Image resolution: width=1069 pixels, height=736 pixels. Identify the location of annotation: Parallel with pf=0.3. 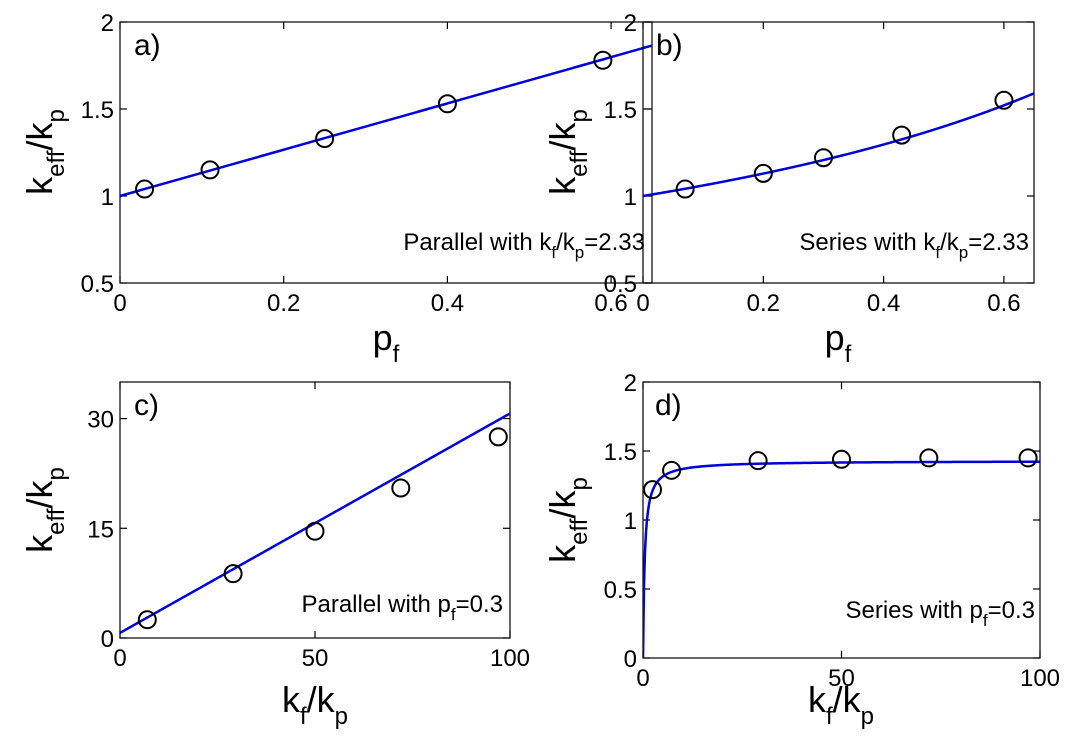
(402, 607).